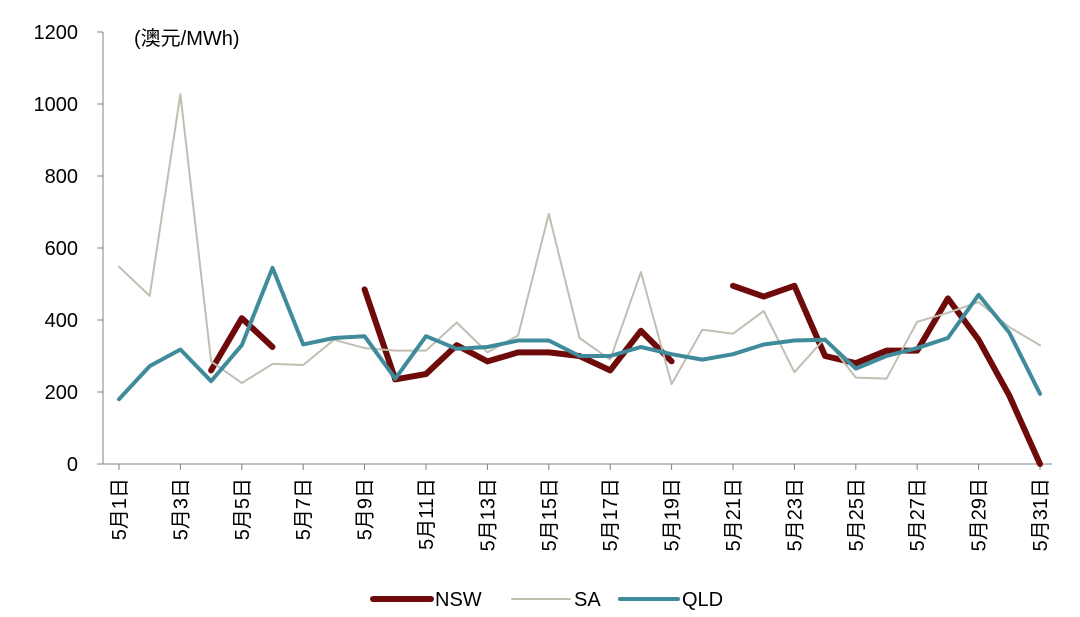 The height and width of the screenshot is (617, 1080). Describe the element at coordinates (56, 105) in the screenshot. I see `y-tick-label: 1000` at that location.